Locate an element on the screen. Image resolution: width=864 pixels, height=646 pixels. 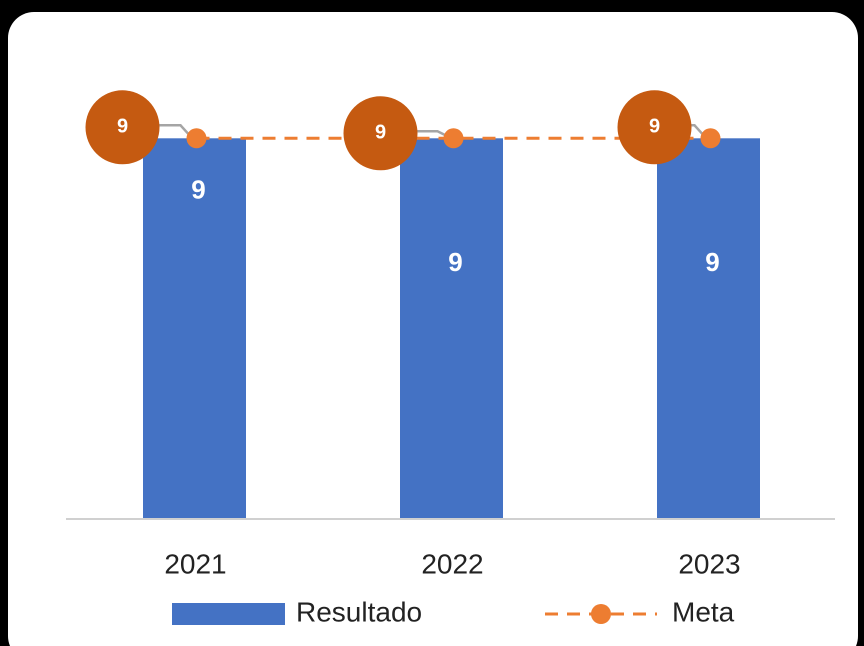
x-tick-label: 2022 is located at coordinates (452, 563).